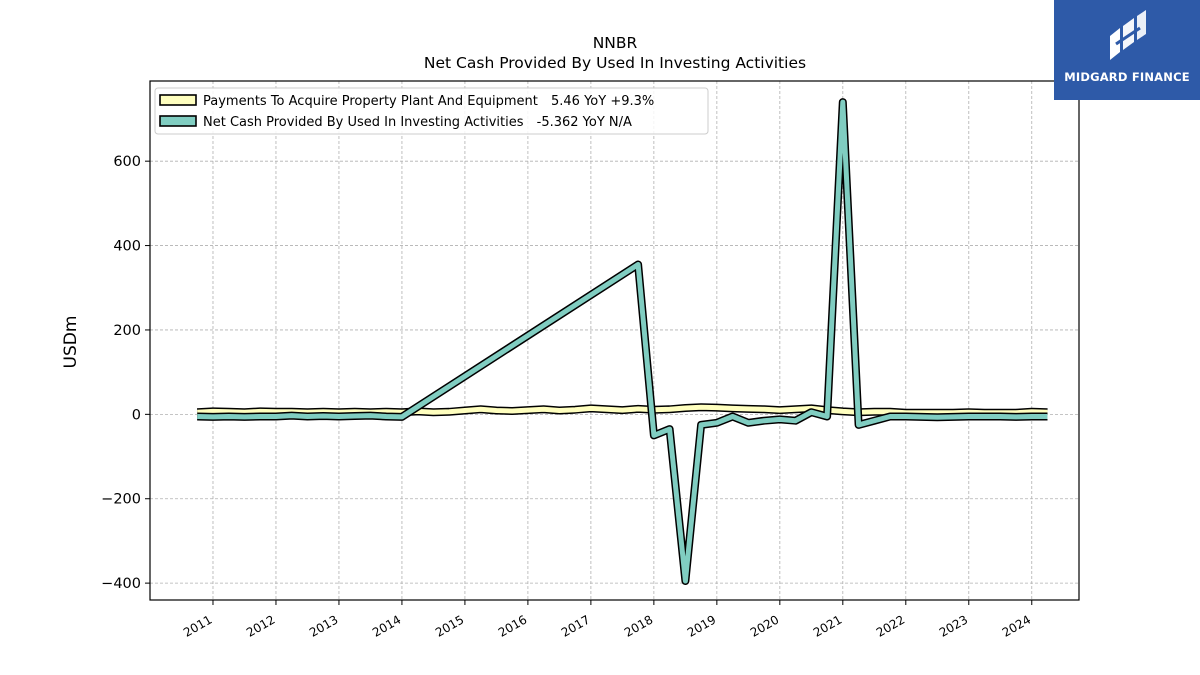  Describe the element at coordinates (323, 625) in the screenshot. I see `x-tick-label: 2013` at that location.